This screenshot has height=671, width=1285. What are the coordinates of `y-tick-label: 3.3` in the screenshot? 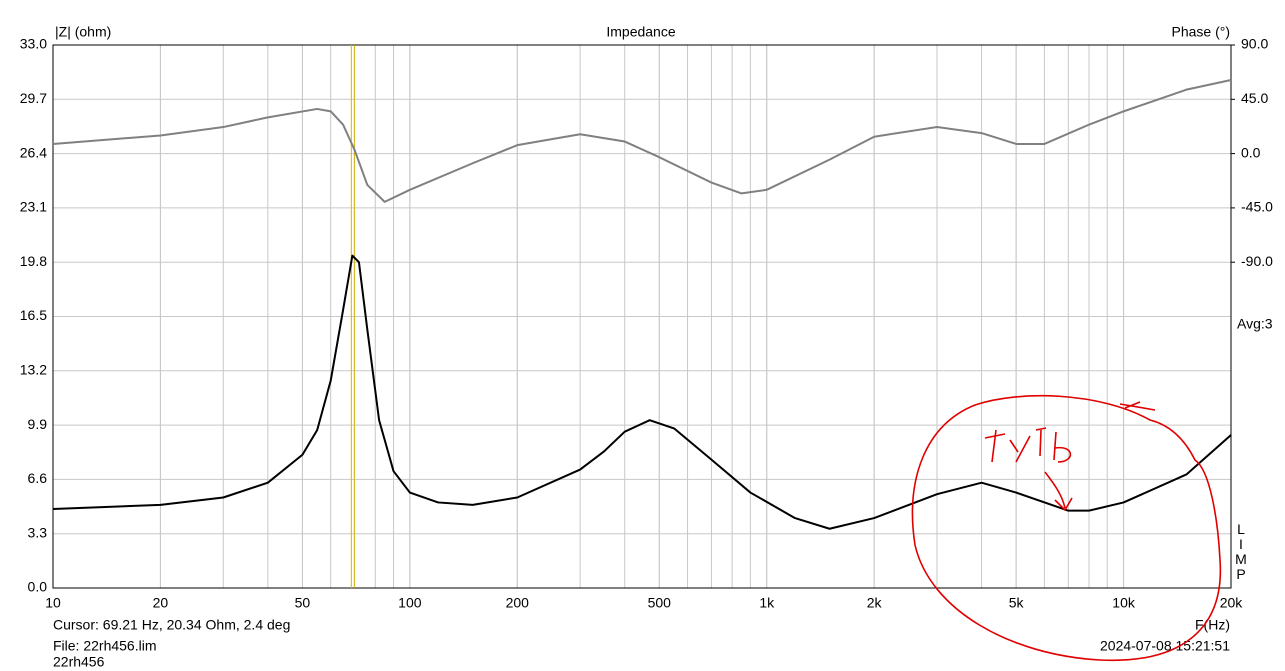 It's located at (38, 532).